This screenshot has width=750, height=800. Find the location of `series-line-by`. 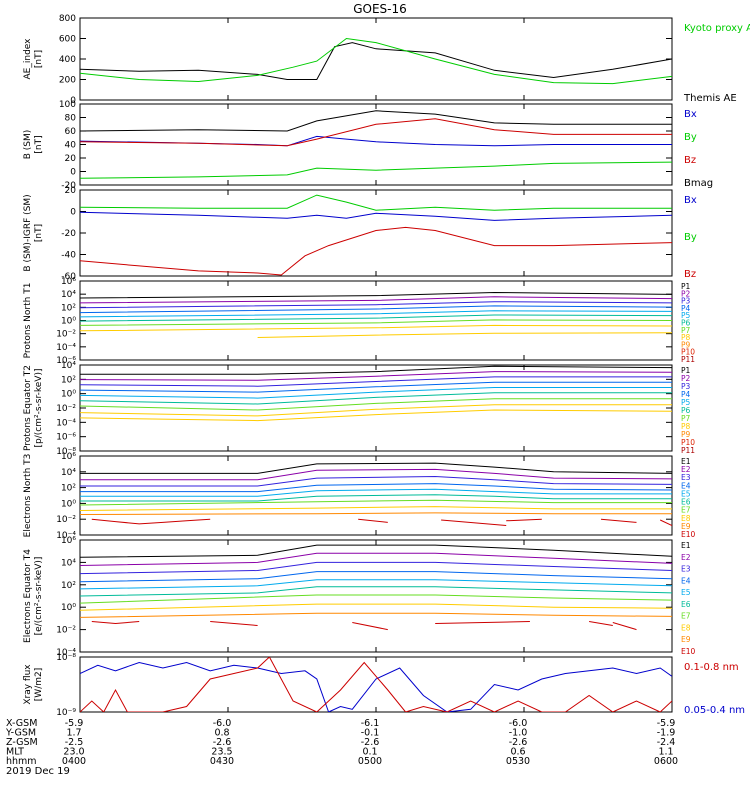

series-line-by is located at coordinates (376, 170).